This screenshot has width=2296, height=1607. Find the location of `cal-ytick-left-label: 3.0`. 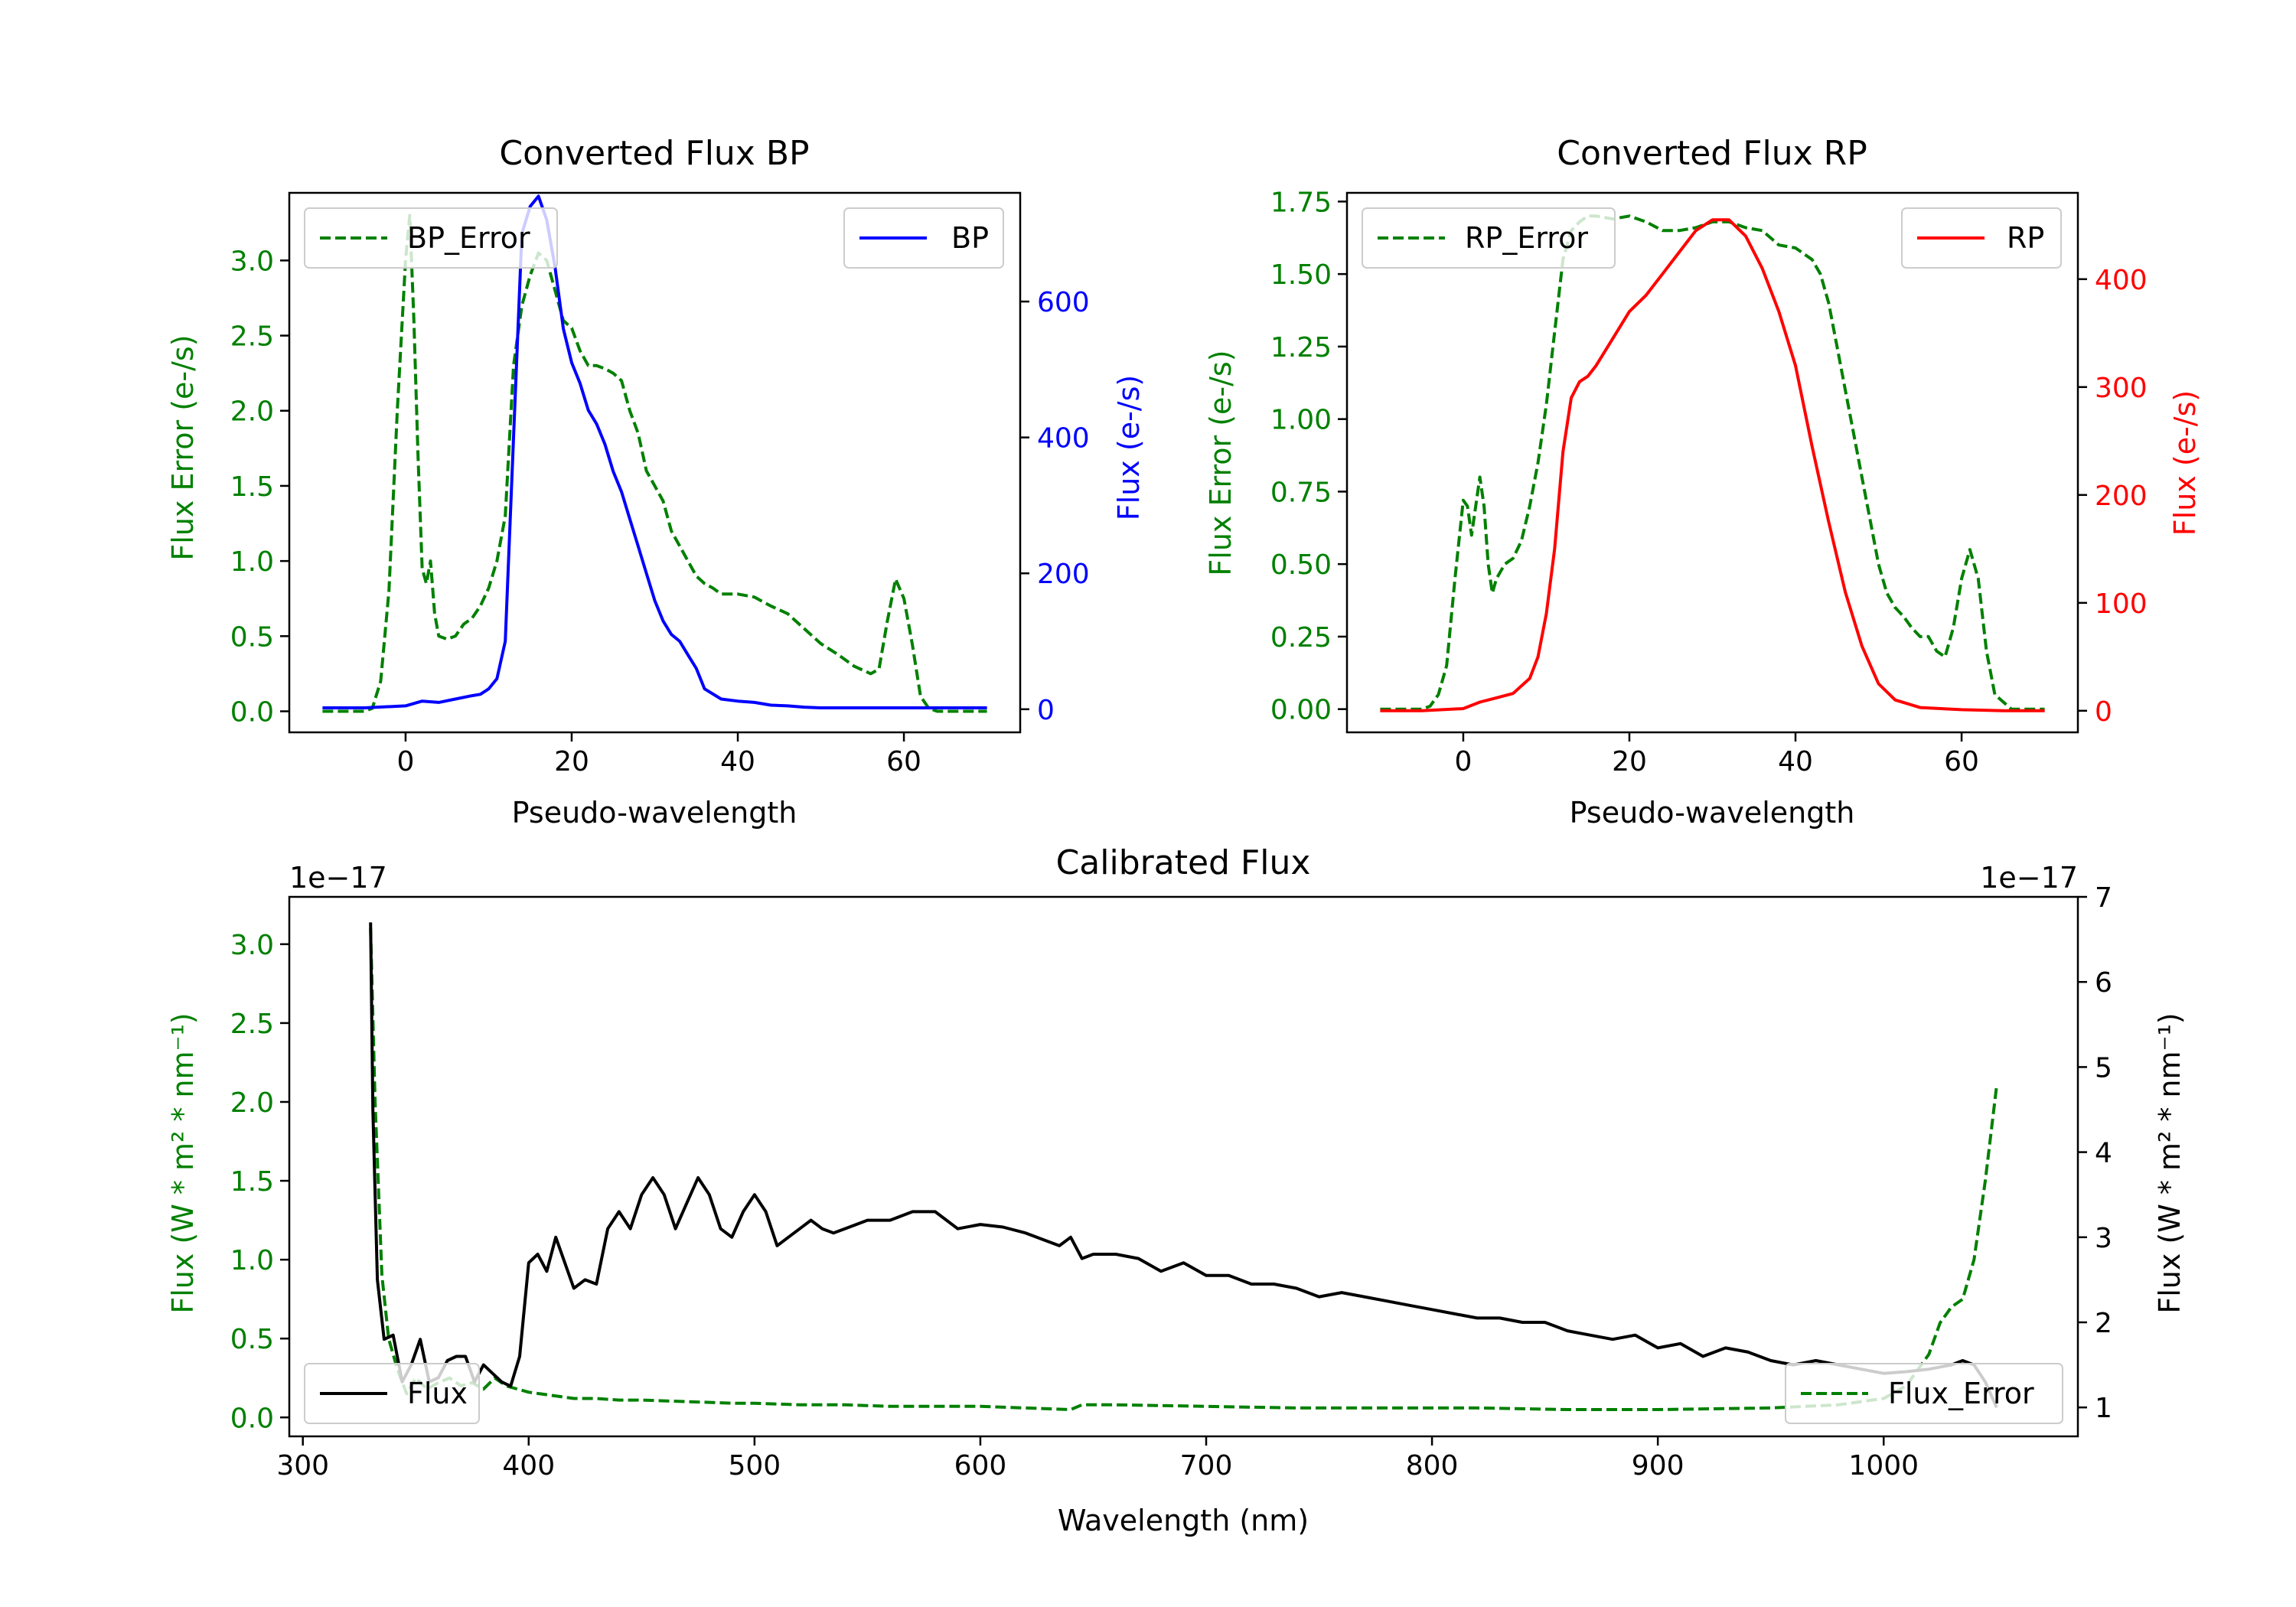

cal-ytick-left-label: 3.0 is located at coordinates (252, 946).